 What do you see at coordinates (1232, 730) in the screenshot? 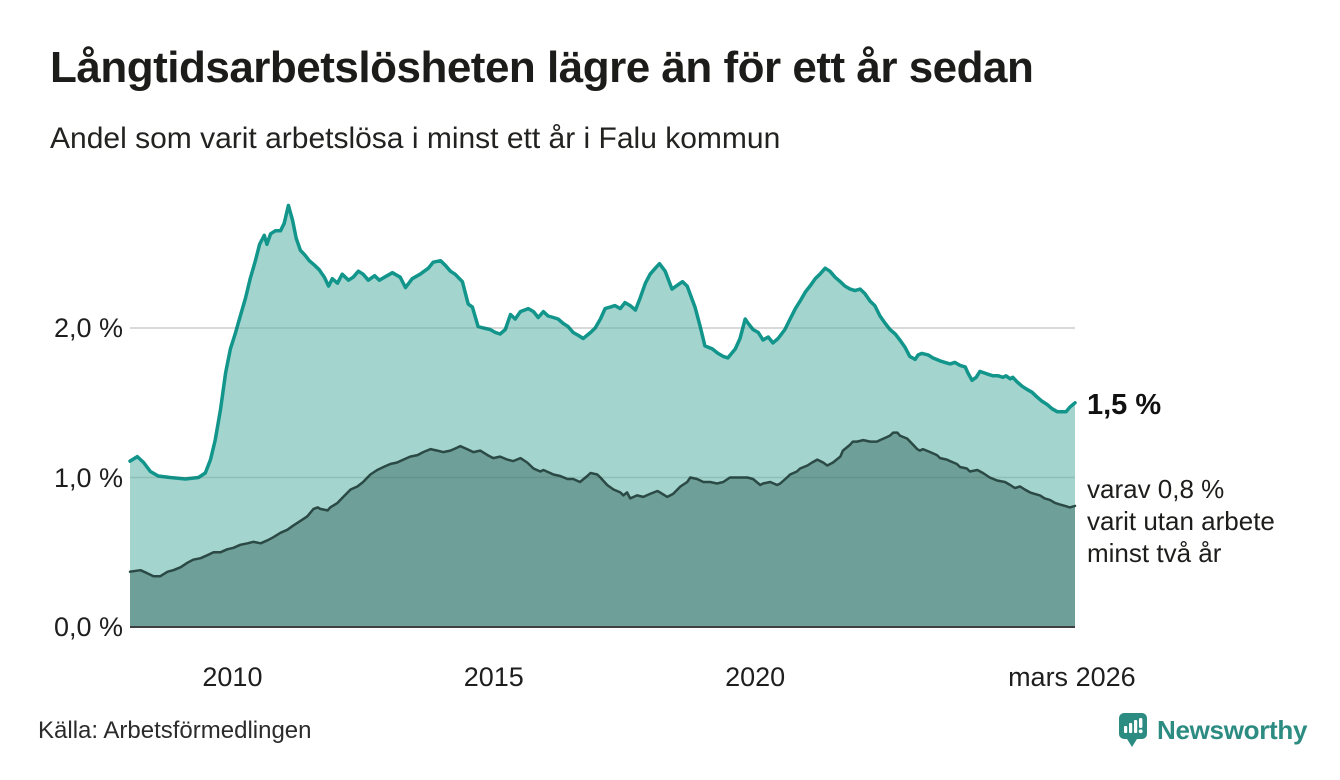
I see `newsworthy-logo-text: Newsworthy` at bounding box center [1232, 730].